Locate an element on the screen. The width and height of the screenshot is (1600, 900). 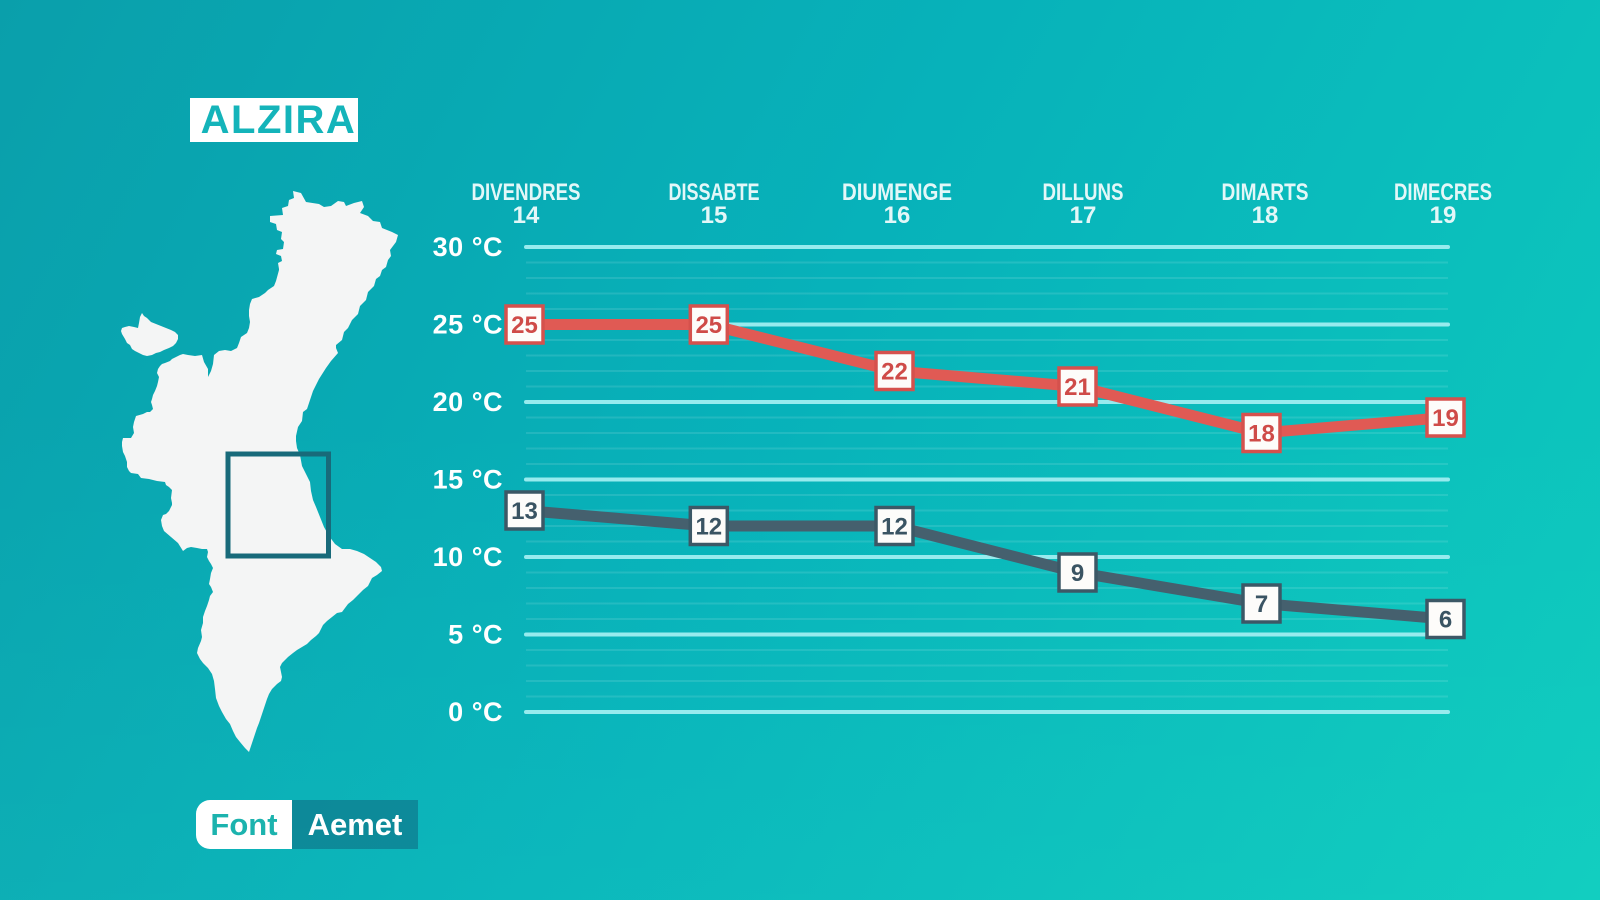
svg-text: 17 is located at coordinates (1083, 215).